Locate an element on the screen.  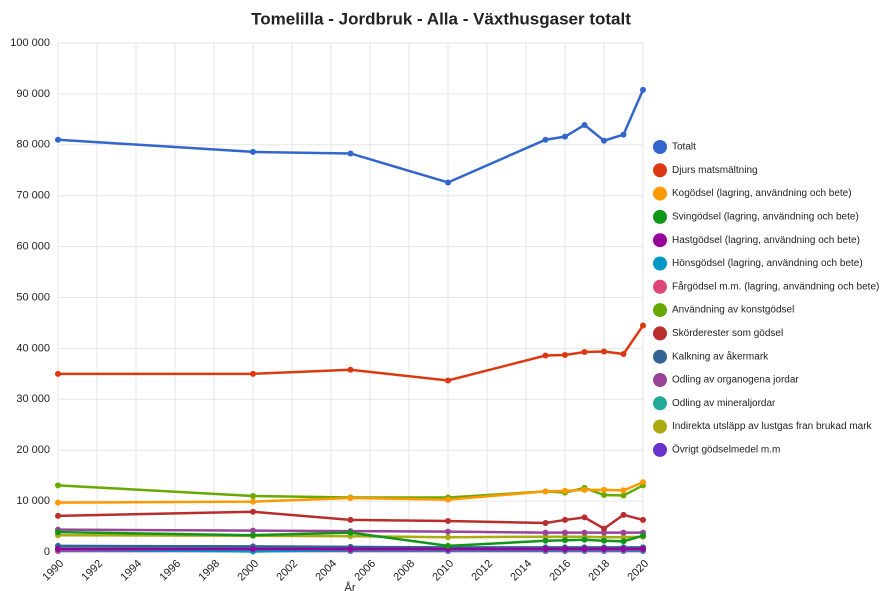
x-tick-label: 1996 is located at coordinates (170, 571).